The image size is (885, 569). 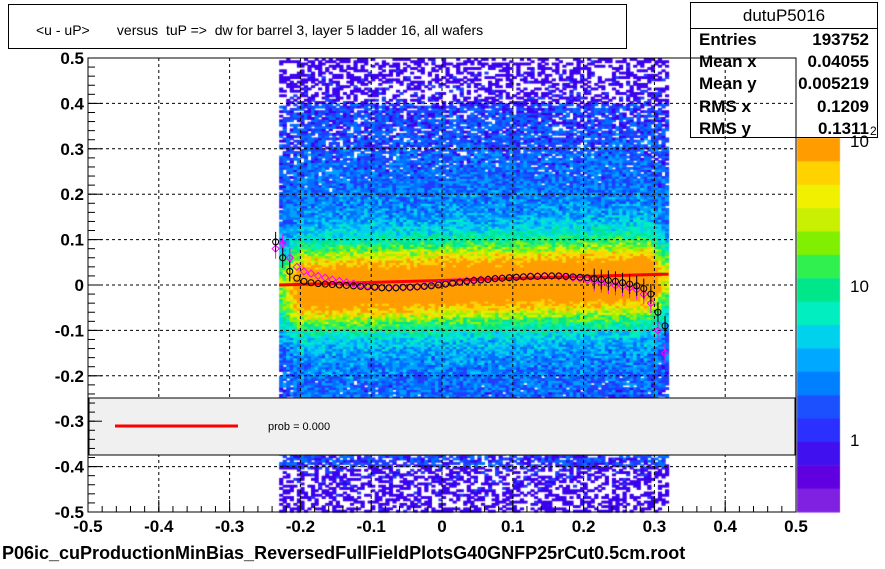 What do you see at coordinates (833, 83) in the screenshot?
I see `stats-value: 0.005219` at bounding box center [833, 83].